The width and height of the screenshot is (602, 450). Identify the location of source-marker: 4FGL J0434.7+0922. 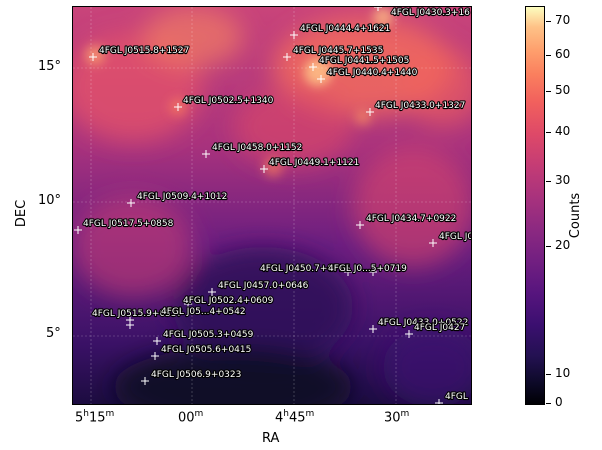
(406, 221).